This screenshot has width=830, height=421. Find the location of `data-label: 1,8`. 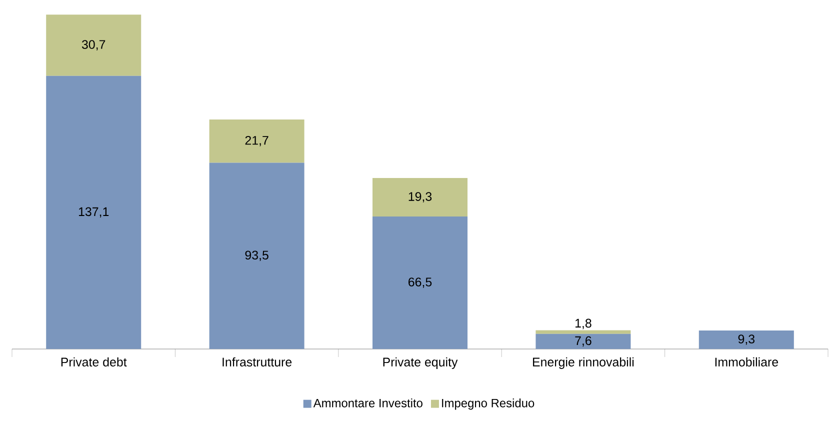

data-label: 1,8 is located at coordinates (584, 324).